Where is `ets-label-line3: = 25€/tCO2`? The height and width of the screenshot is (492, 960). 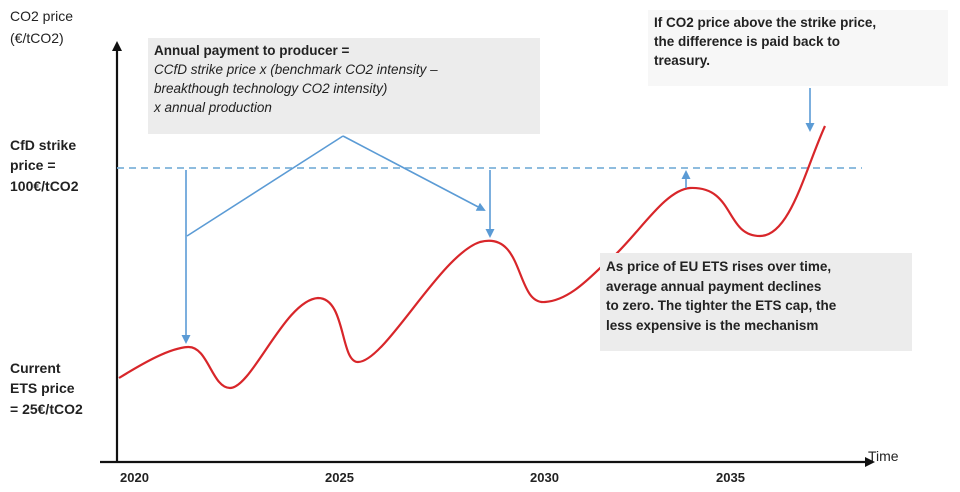
ets-label-line3: = 25€/tCO2 is located at coordinates (46, 408).